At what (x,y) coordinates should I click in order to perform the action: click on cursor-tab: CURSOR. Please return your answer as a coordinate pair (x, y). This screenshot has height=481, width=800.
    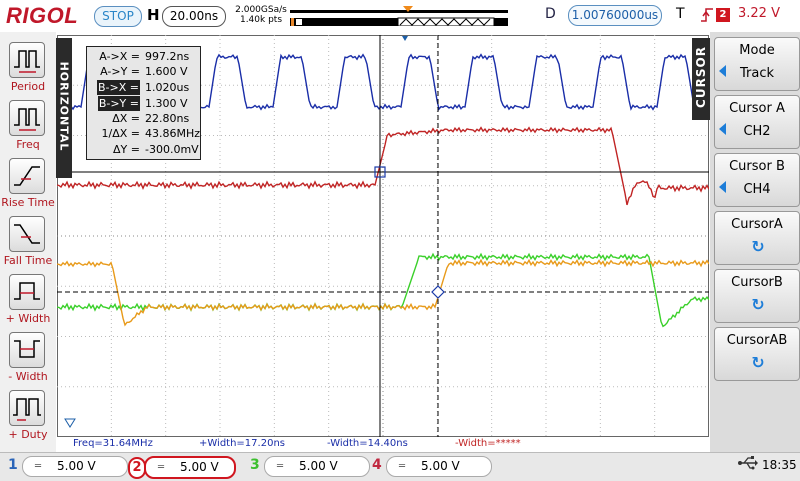
    Looking at the image, I should click on (701, 79).